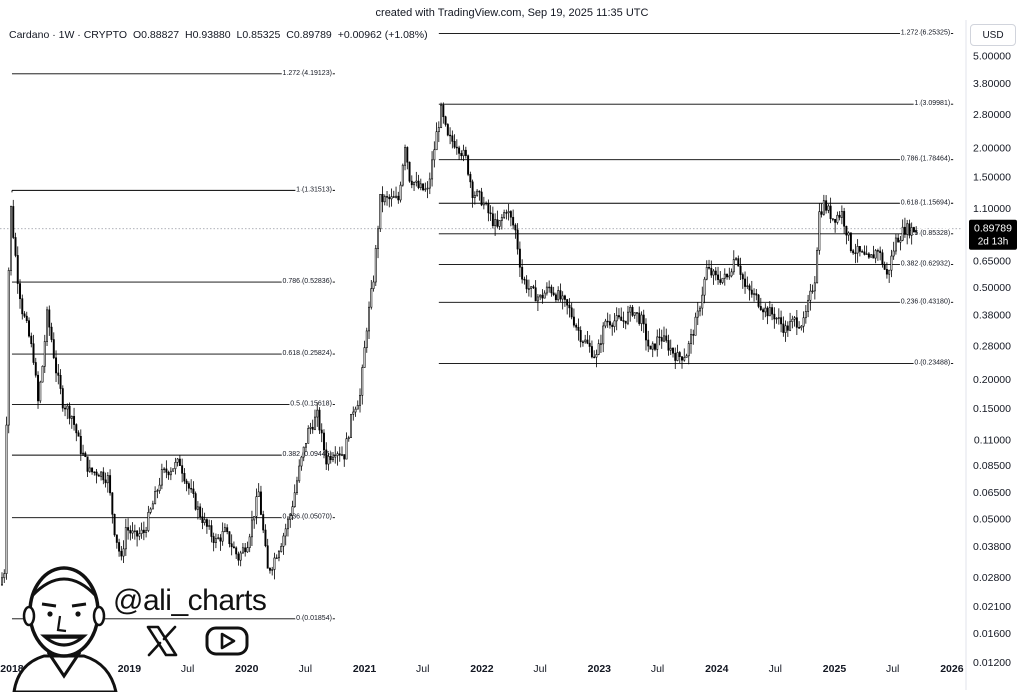  What do you see at coordinates (993, 35) in the screenshot?
I see `currency-button: USD` at bounding box center [993, 35].